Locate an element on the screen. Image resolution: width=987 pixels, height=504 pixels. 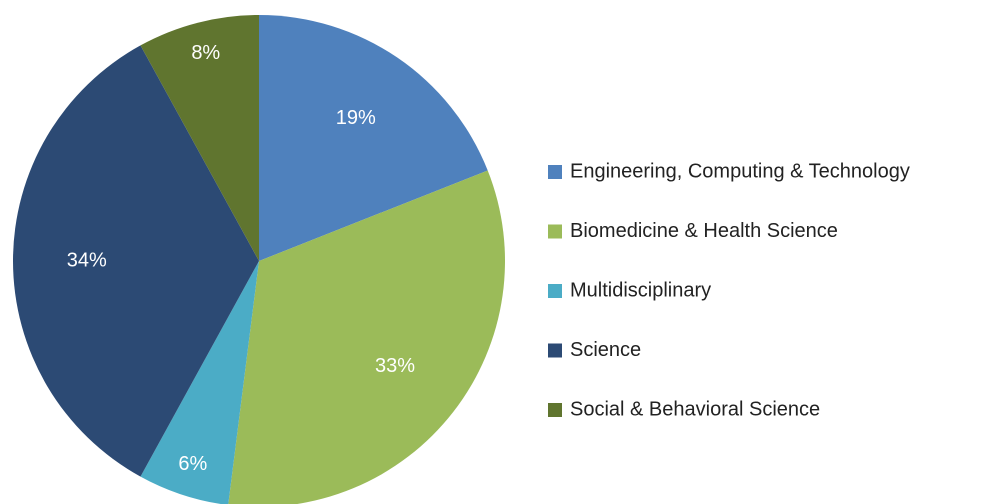
data-label: 8% is located at coordinates (205, 53).